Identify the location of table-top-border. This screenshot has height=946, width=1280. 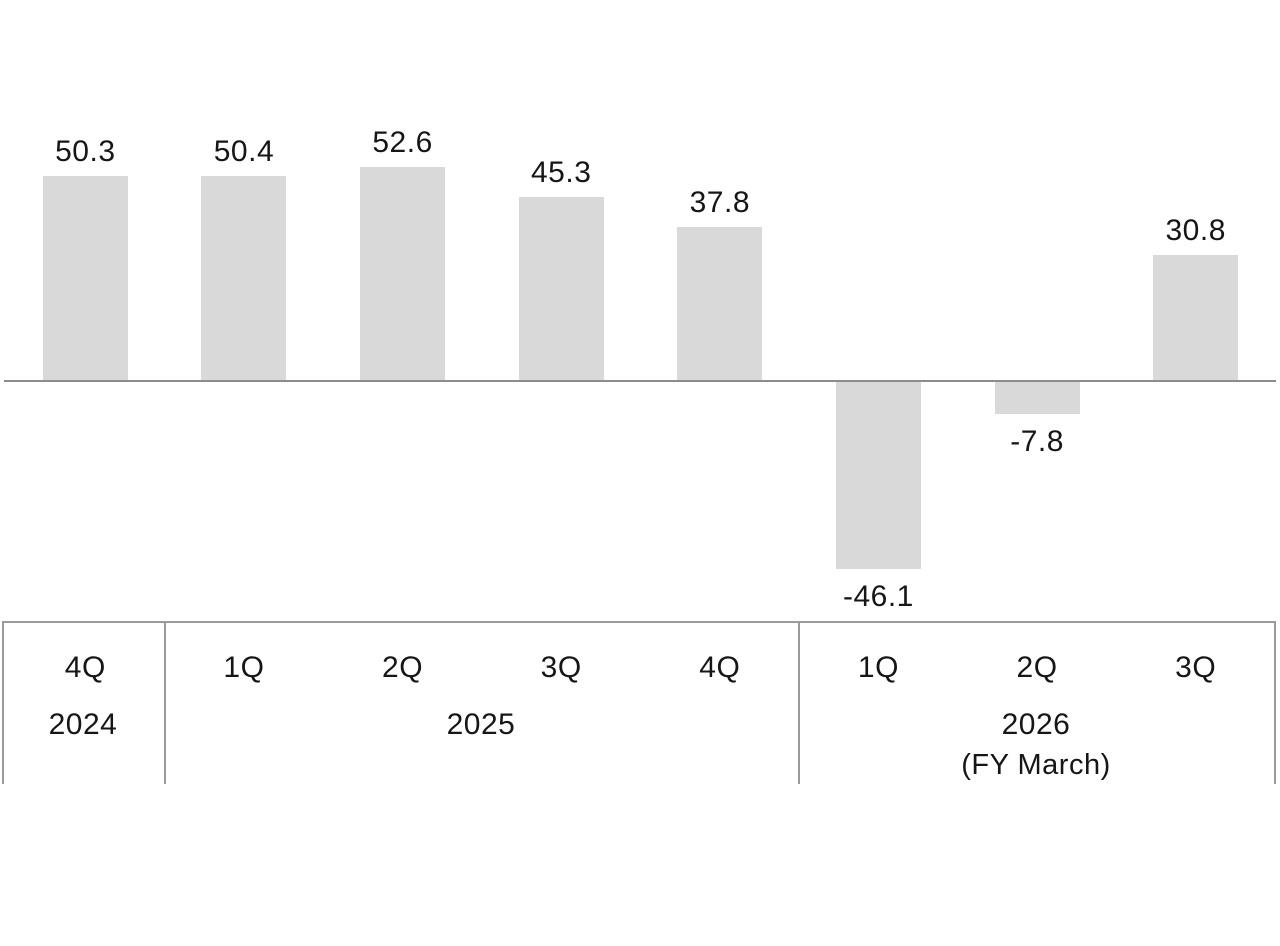
(639, 622).